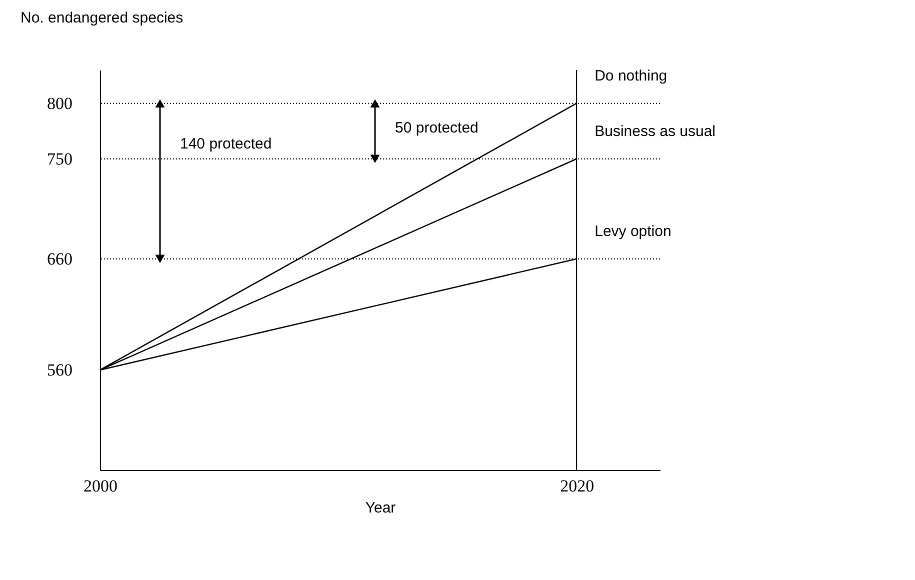 The image size is (915, 580). What do you see at coordinates (226, 143) in the screenshot?
I see `annotation: 140 protected` at bounding box center [226, 143].